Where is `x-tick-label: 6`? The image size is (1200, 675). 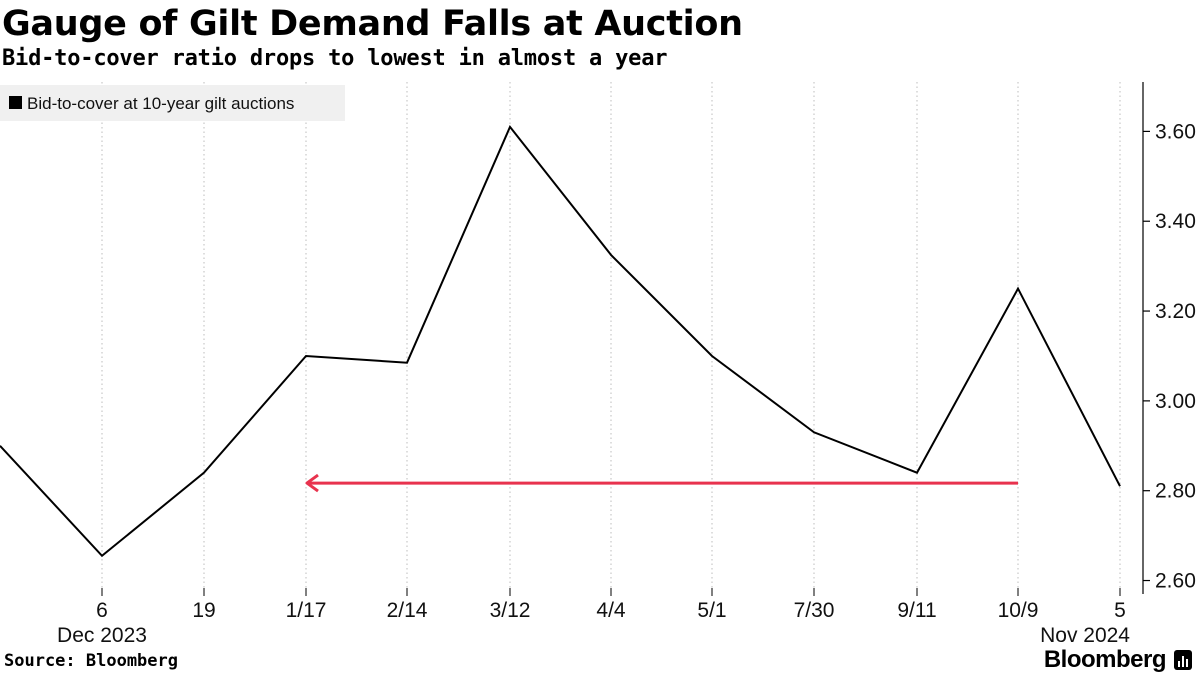
x-tick-label: 6 is located at coordinates (102, 610).